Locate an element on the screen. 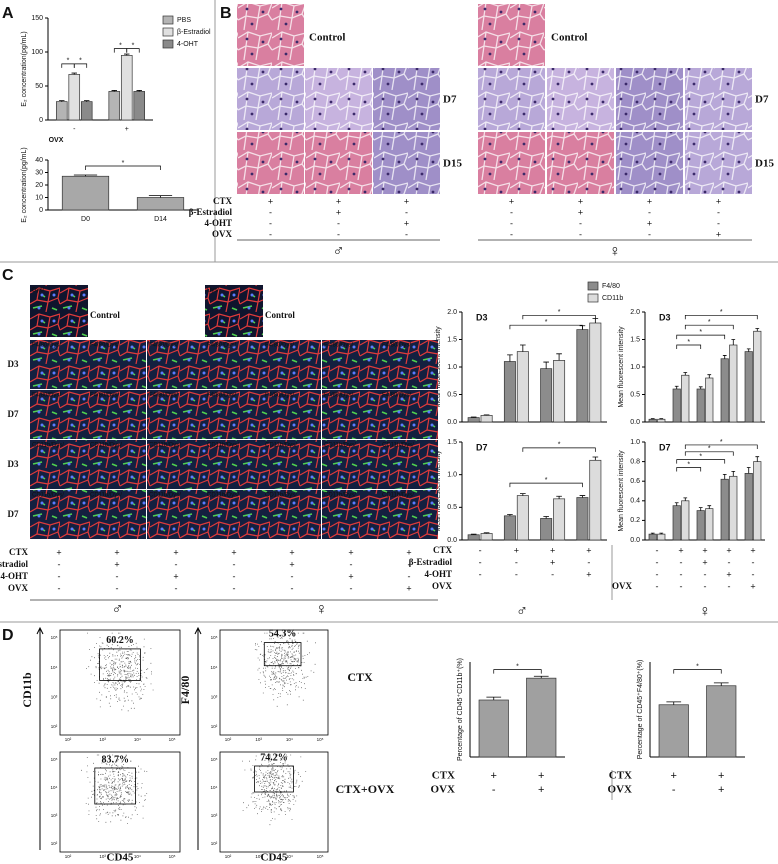  y-axis-label: Mean fluorescent intensity is located at coordinates (621, 367).